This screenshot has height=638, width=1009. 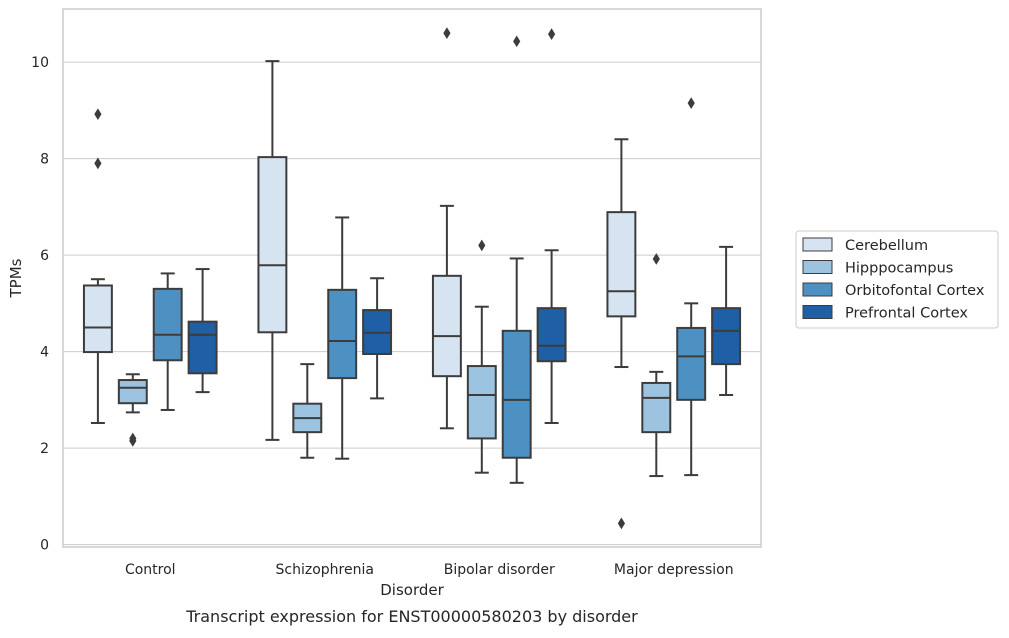 What do you see at coordinates (16, 278) in the screenshot?
I see `y-axis-label: TPMs` at bounding box center [16, 278].